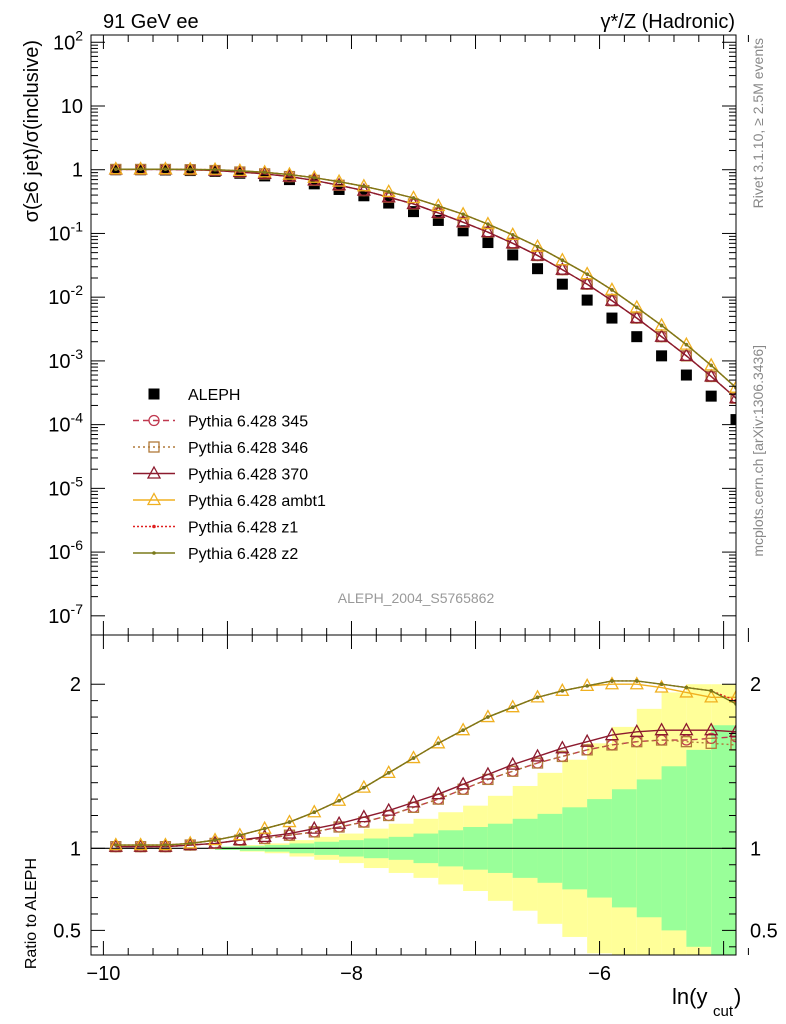 The width and height of the screenshot is (786, 1024). I want to click on main-y-tick-label: 10⁻⁷, so click(65, 614).